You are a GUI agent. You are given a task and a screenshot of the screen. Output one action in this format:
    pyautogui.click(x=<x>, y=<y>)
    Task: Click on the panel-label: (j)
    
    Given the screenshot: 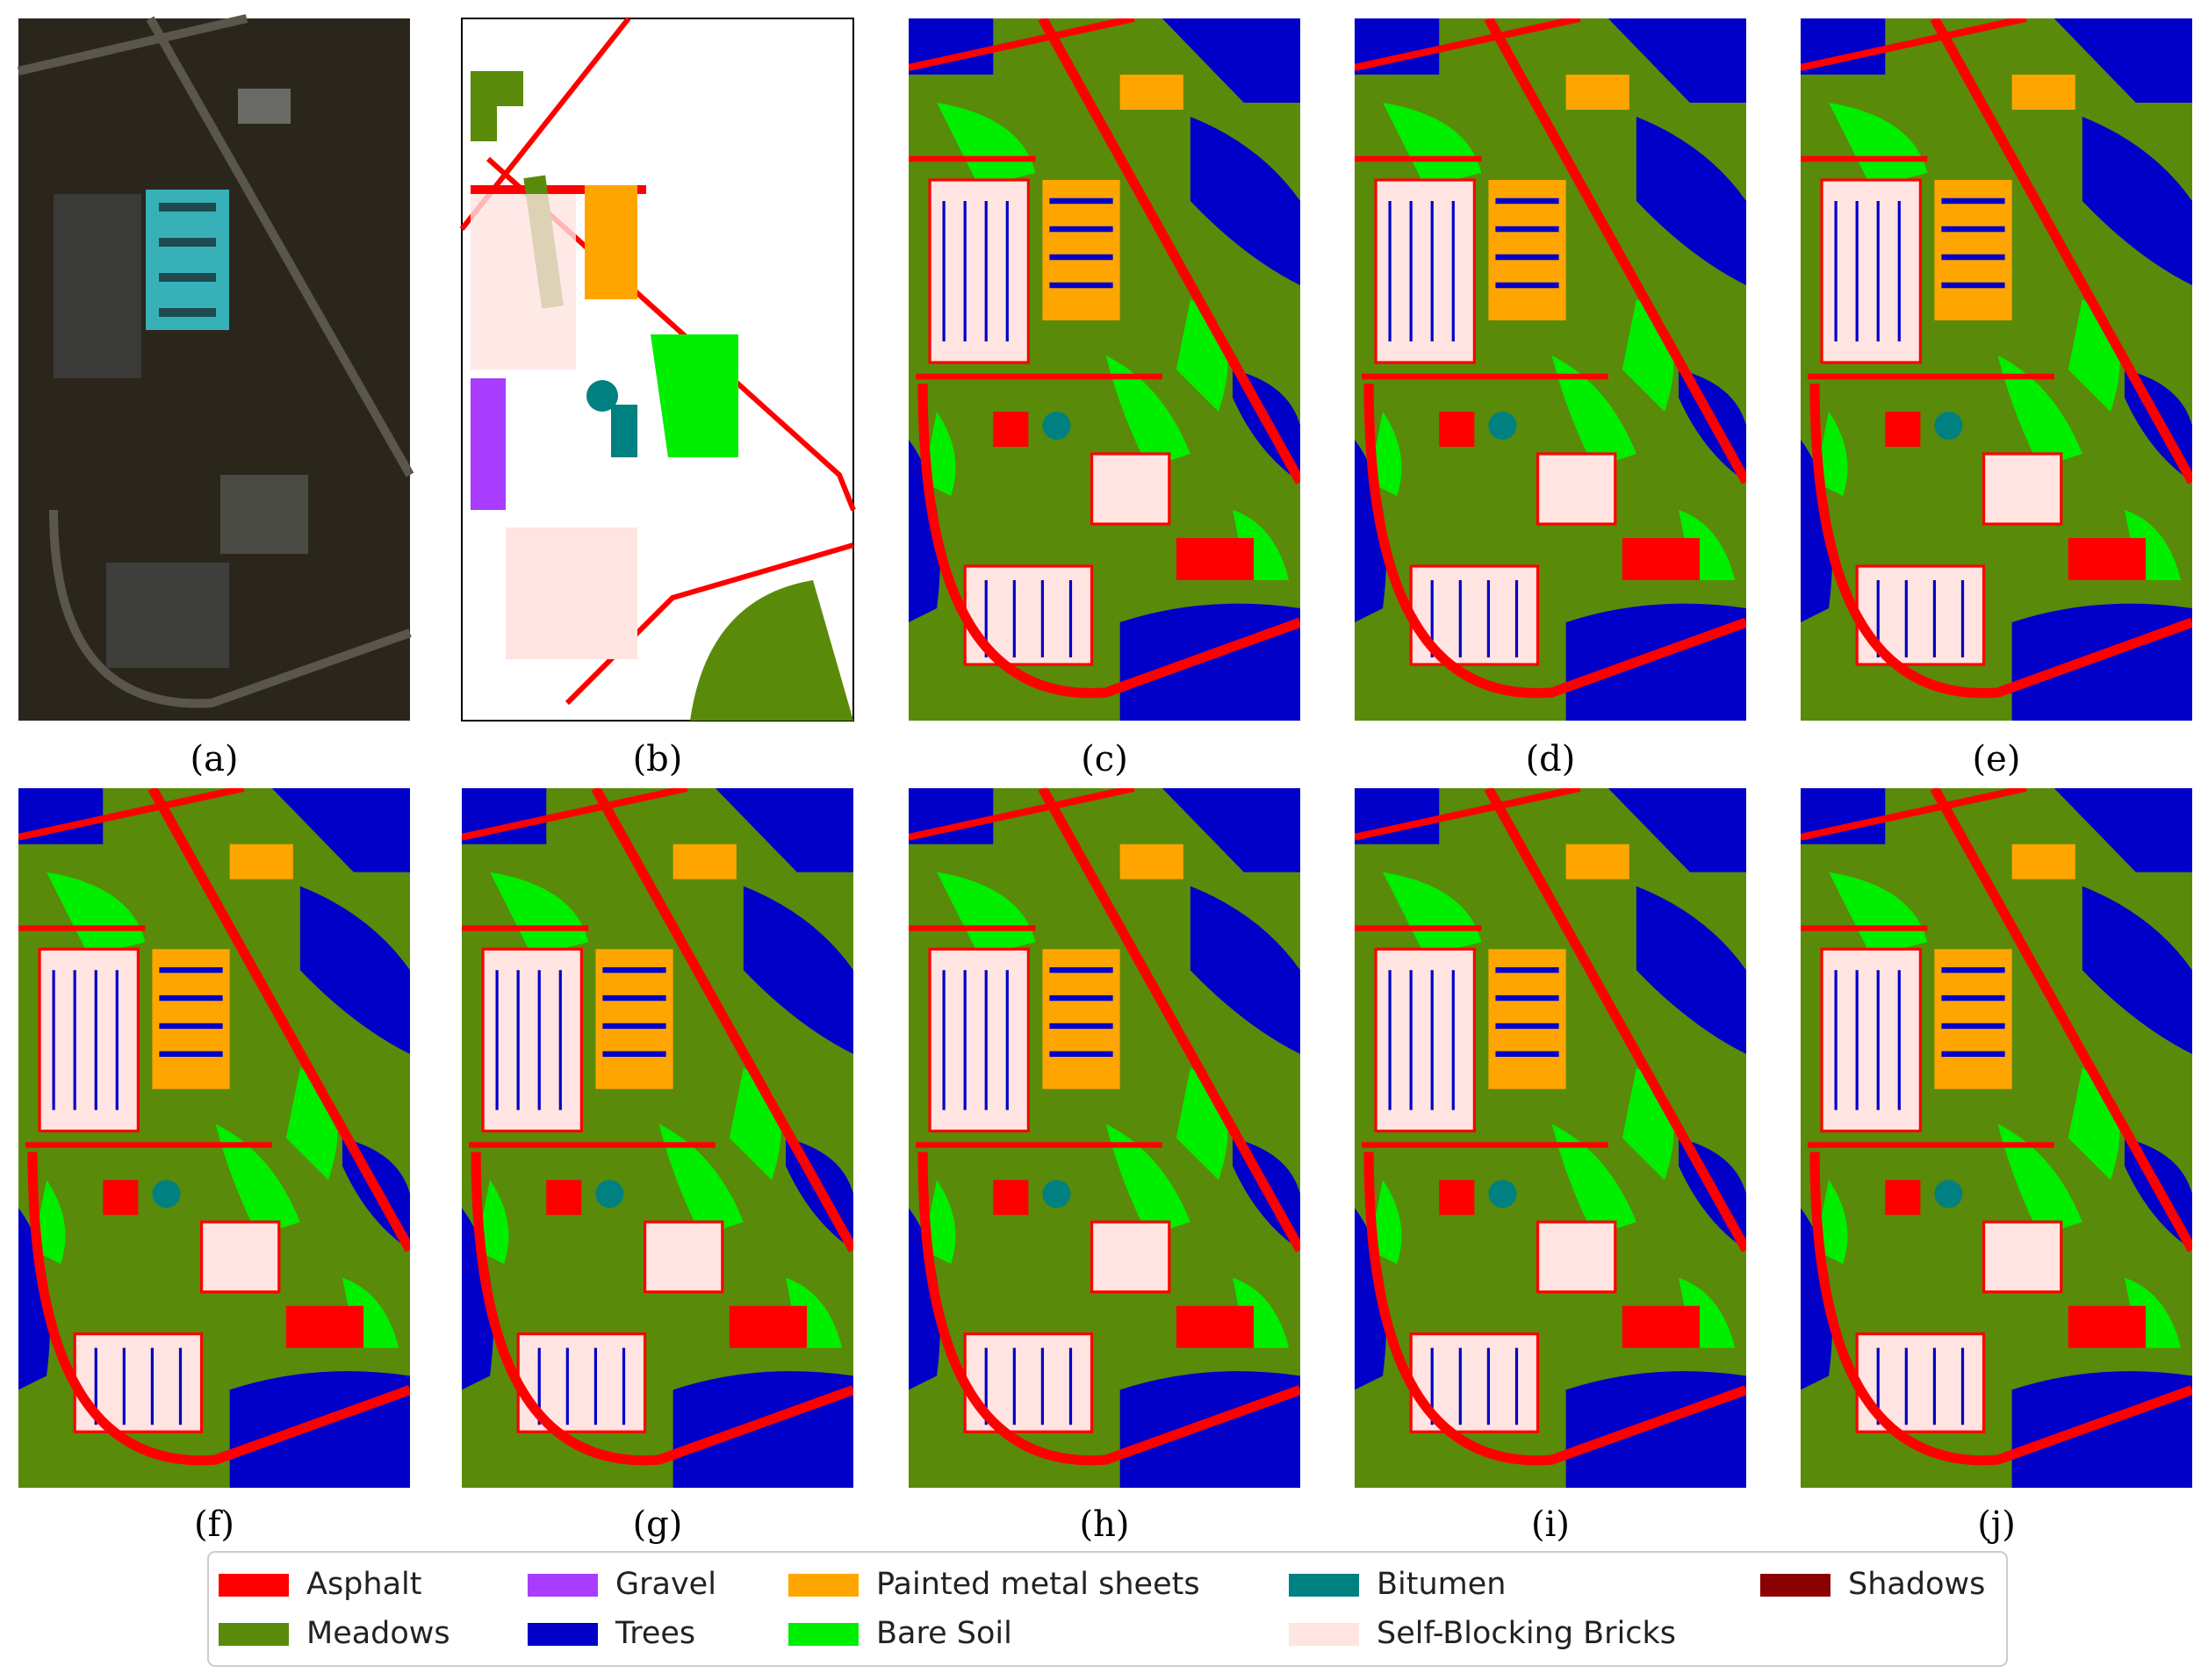 What is the action you would take?
    pyautogui.click(x=1996, y=1524)
    